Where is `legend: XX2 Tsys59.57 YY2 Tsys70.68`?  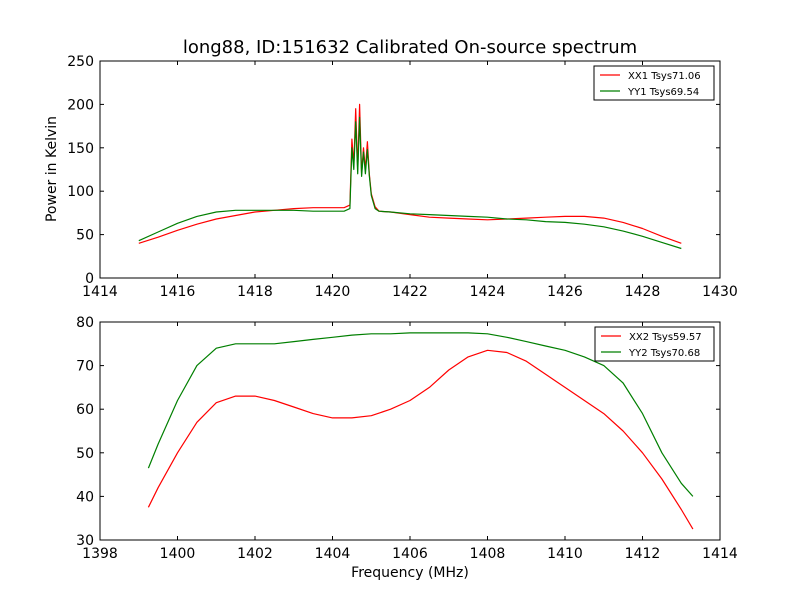 legend: XX2 Tsys59.57 YY2 Tsys70.68 is located at coordinates (654, 344).